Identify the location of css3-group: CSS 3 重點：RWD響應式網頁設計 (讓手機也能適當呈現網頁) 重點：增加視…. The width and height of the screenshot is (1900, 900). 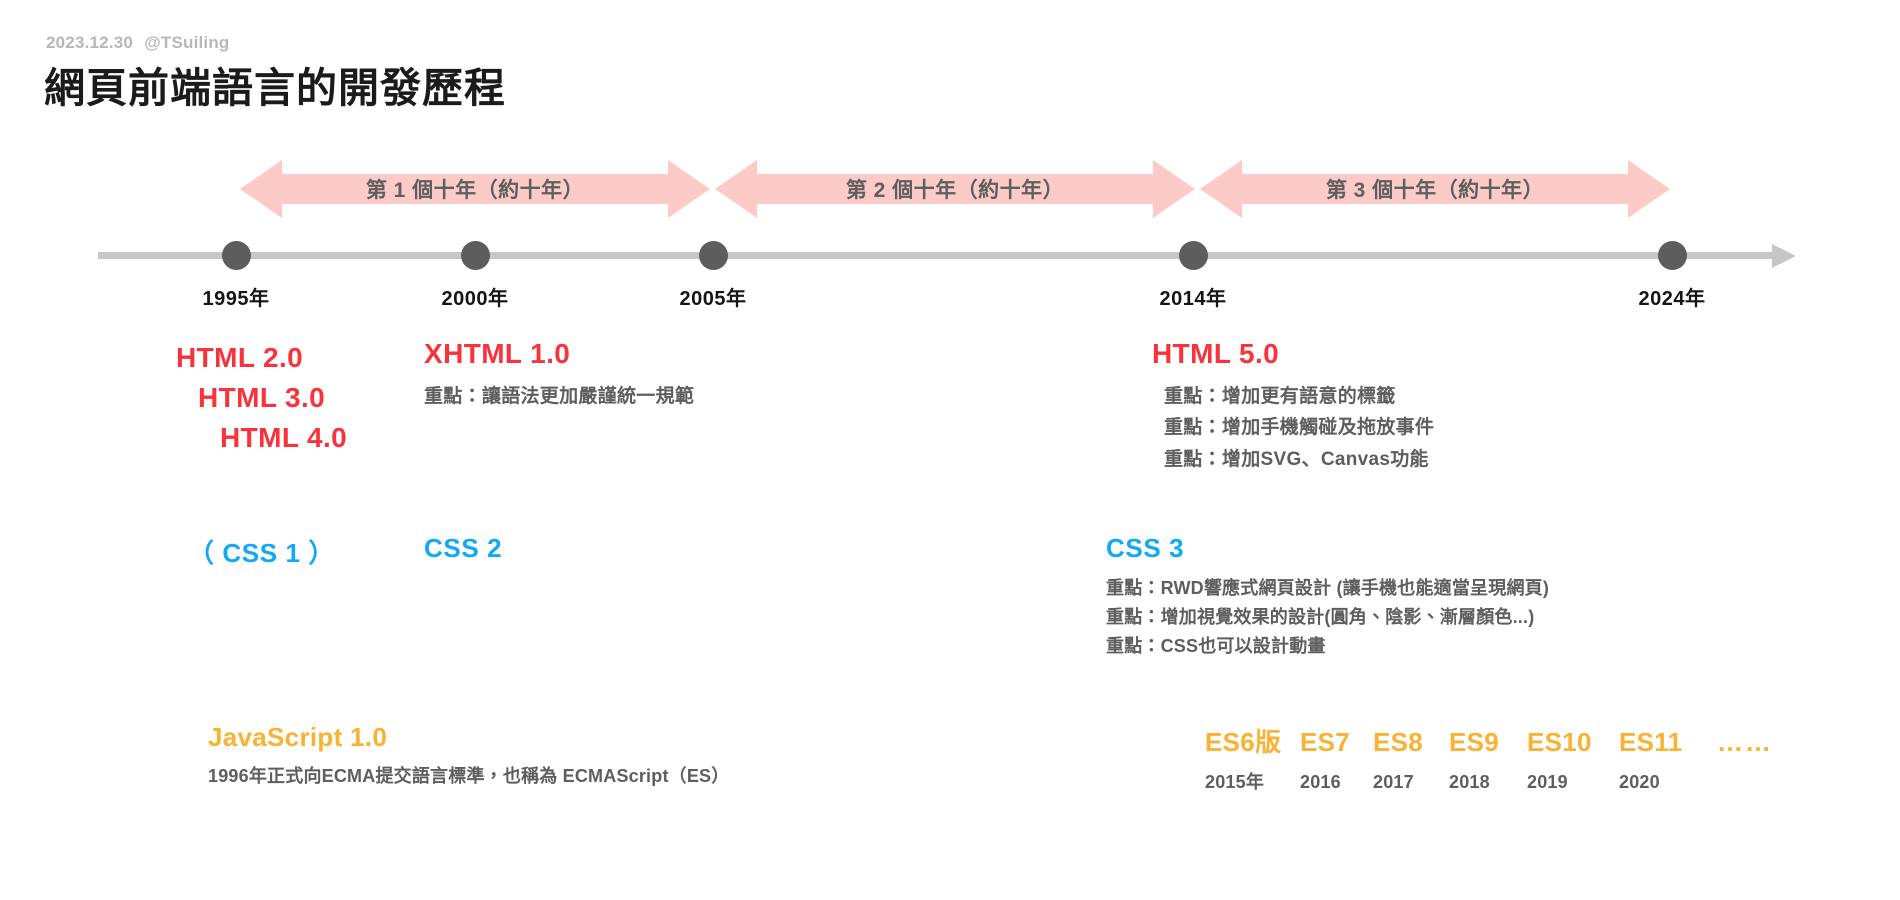
(1327, 597).